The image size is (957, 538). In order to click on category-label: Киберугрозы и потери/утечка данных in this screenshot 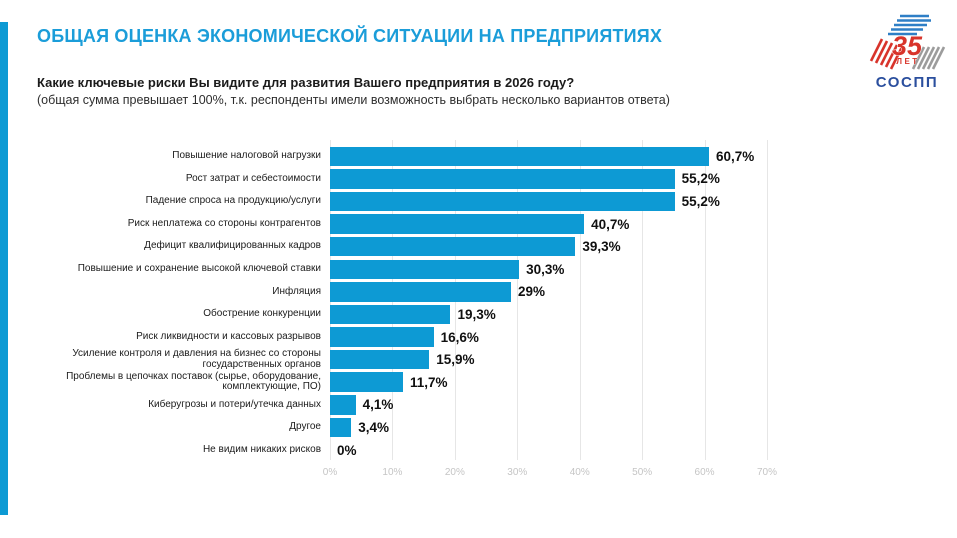, I will do `click(234, 404)`.